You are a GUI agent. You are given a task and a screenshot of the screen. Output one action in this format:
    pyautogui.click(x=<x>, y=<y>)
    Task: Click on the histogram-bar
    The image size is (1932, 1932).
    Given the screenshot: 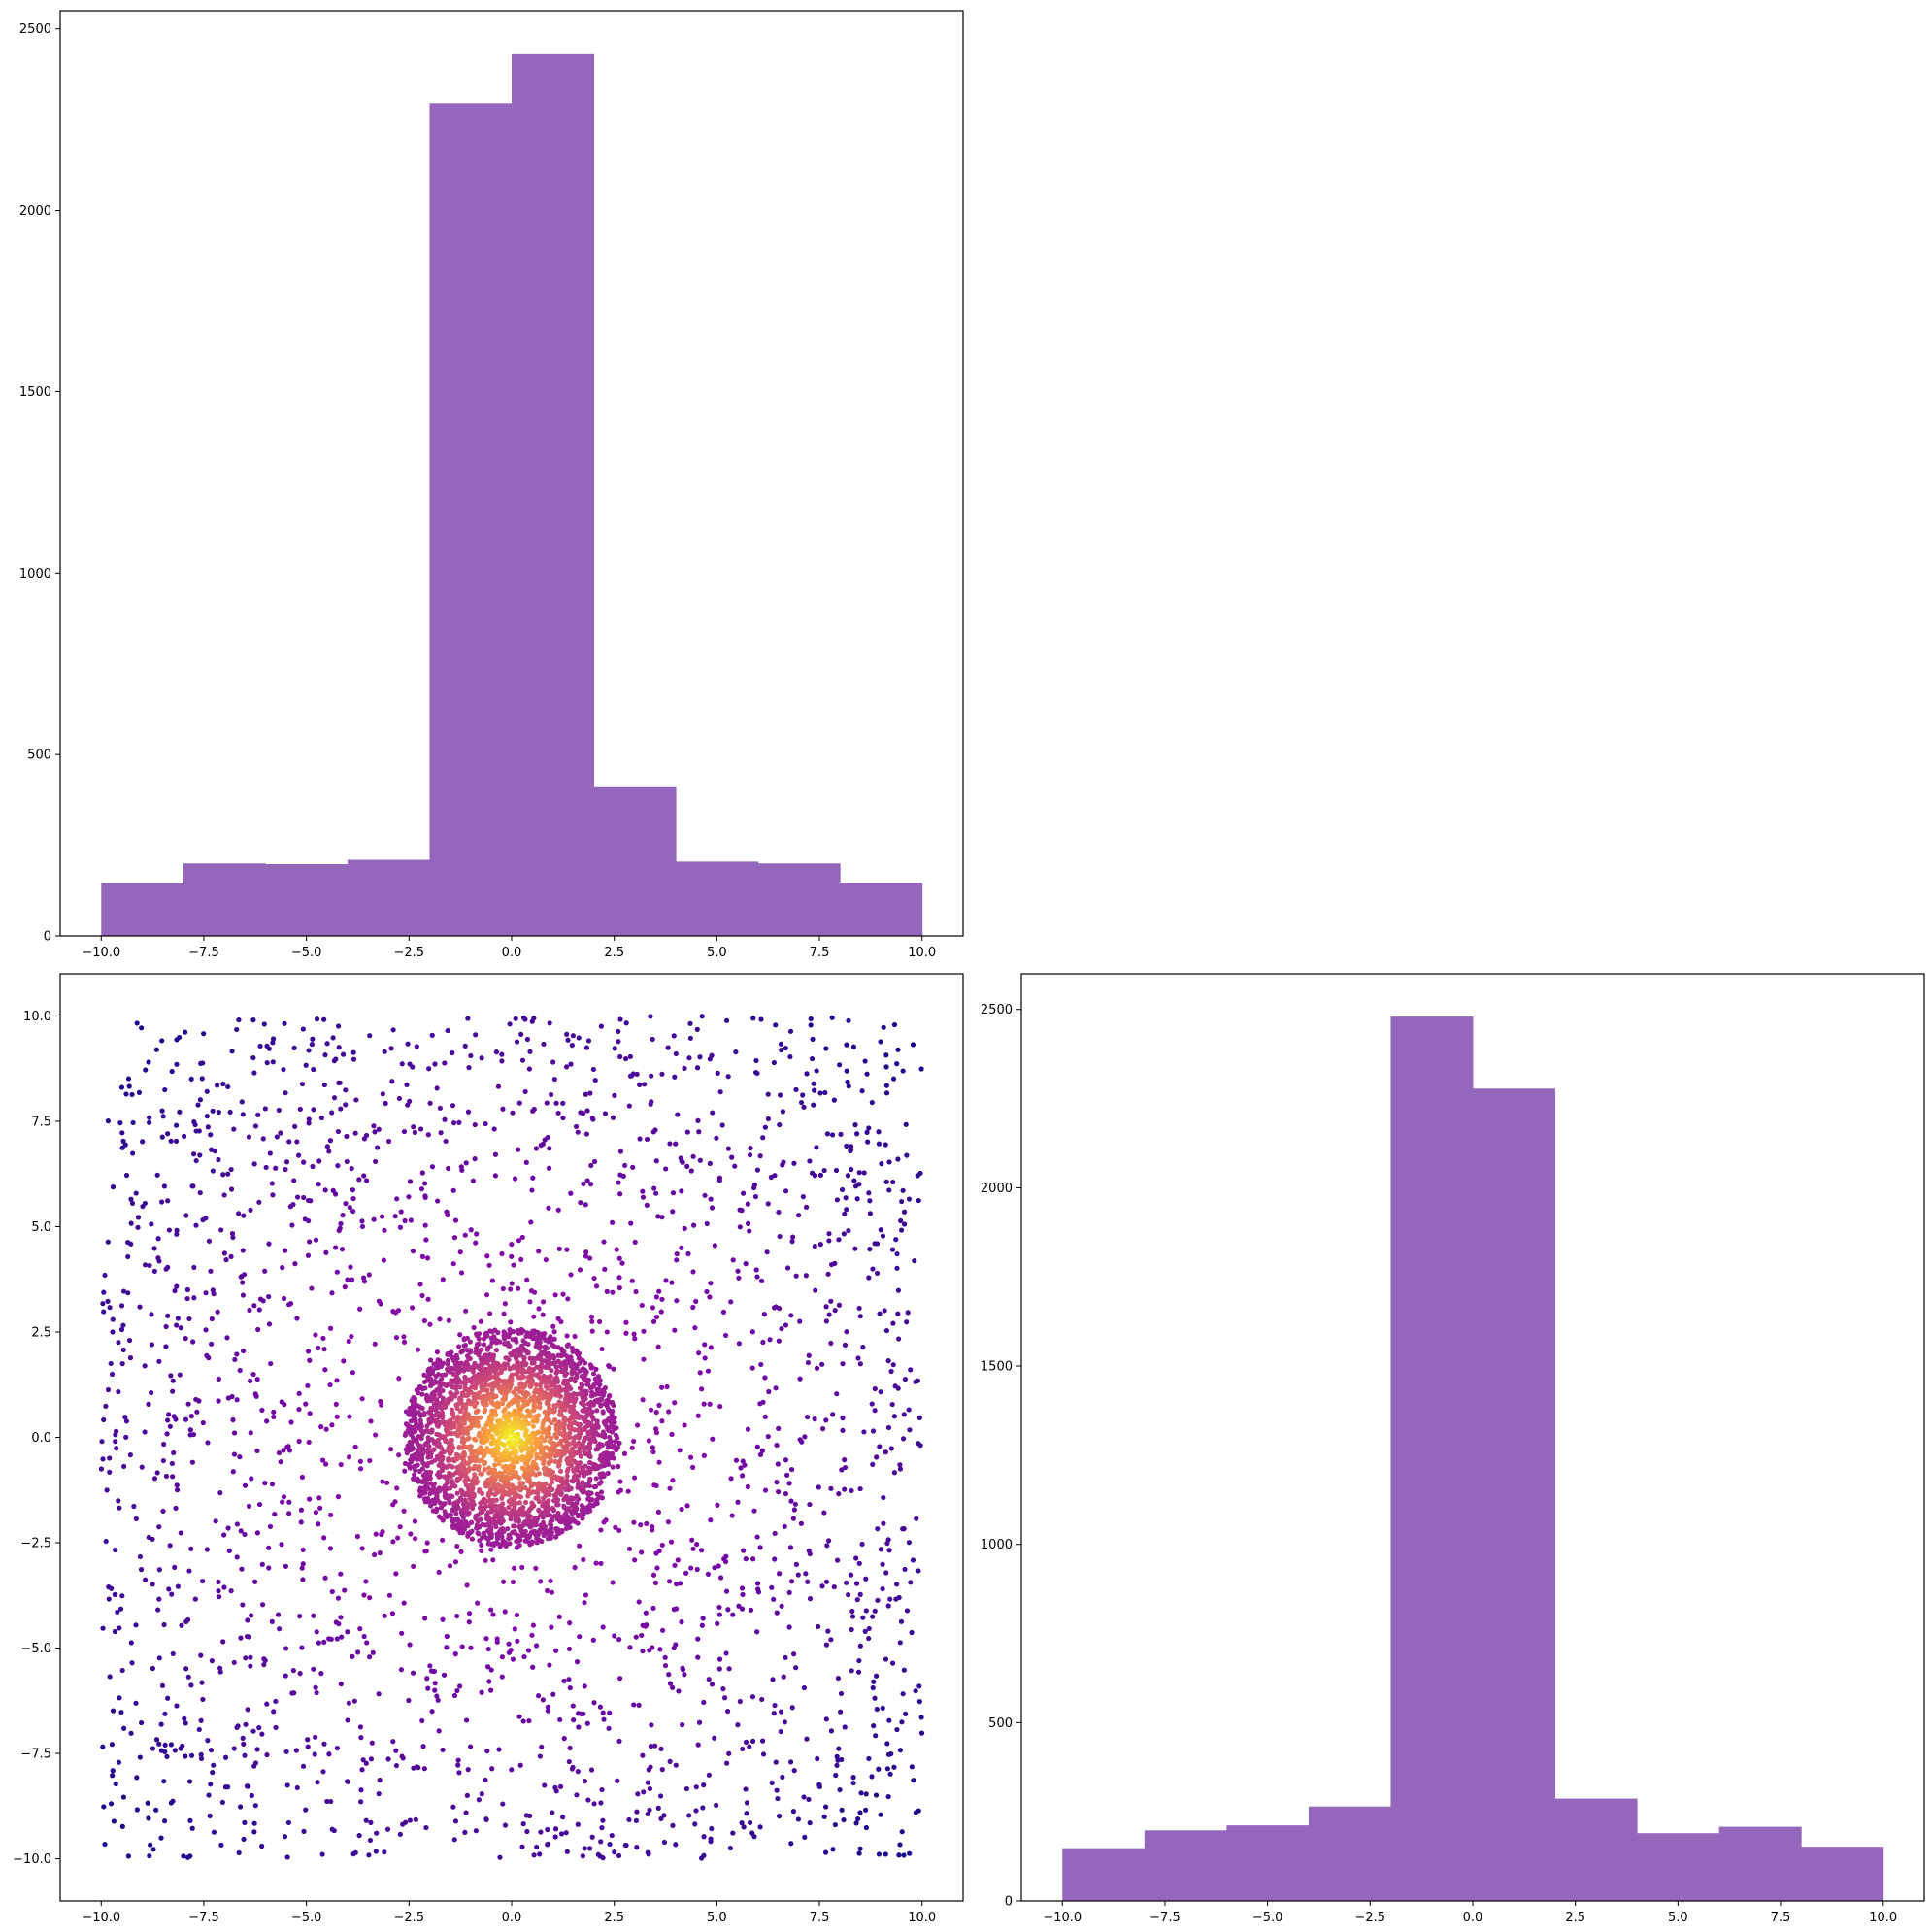 What is the action you would take?
    pyautogui.click(x=143, y=910)
    